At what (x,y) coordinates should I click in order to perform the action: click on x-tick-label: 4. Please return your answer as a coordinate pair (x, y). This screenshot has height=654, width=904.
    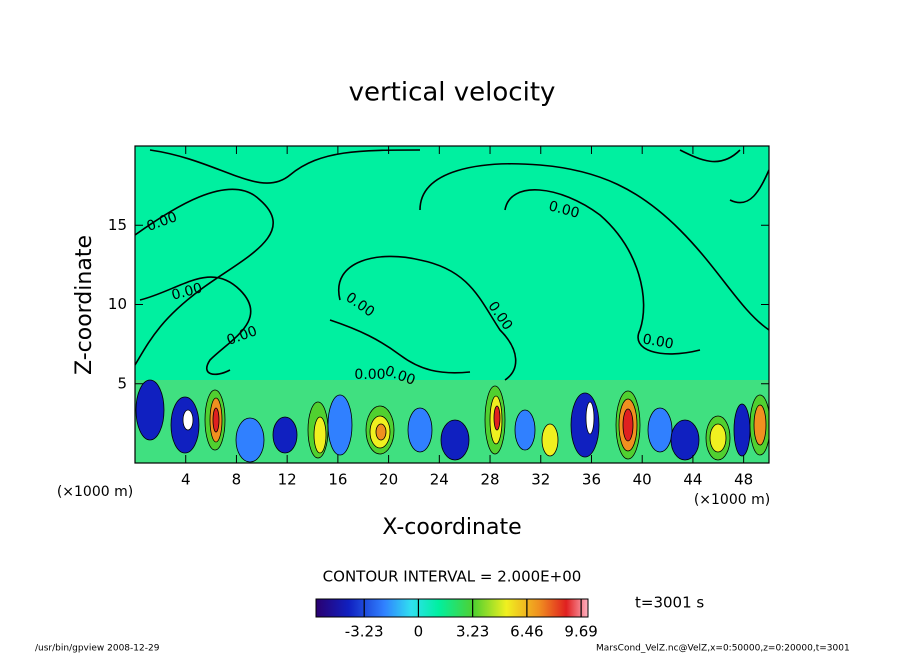
    Looking at the image, I should click on (186, 480).